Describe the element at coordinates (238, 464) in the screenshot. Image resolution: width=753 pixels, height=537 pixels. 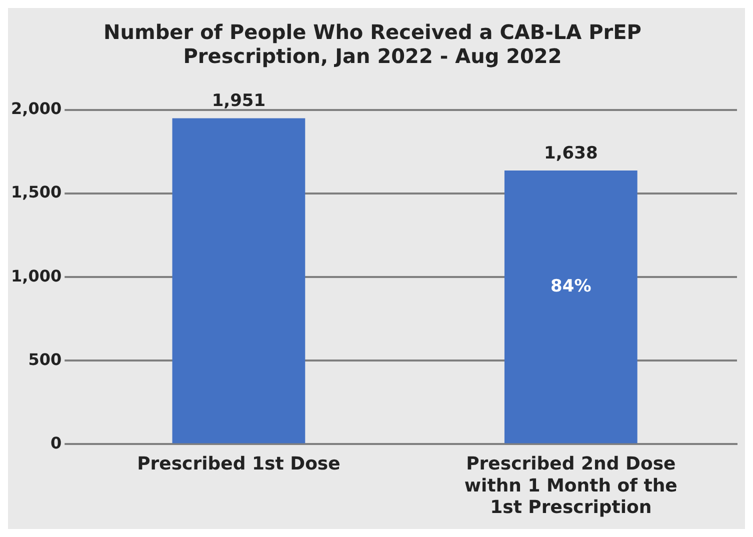
I see `x-tick-label: Prescribed 1st Dose` at that location.